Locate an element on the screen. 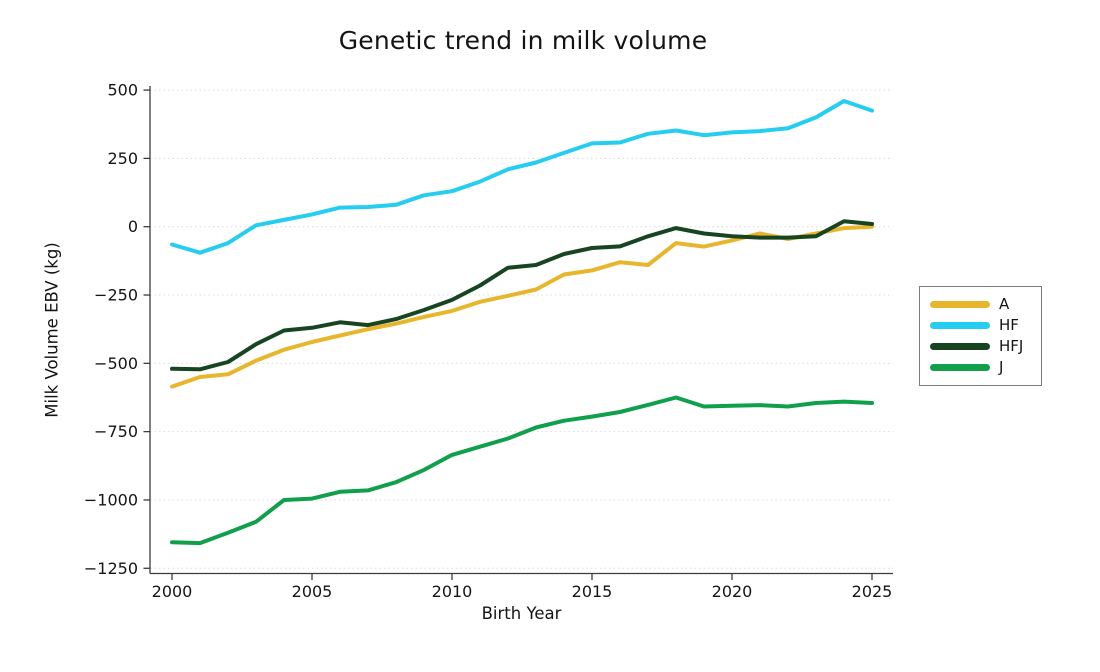 This screenshot has height=672, width=1100. y-tick-label: 500 is located at coordinates (122, 90).